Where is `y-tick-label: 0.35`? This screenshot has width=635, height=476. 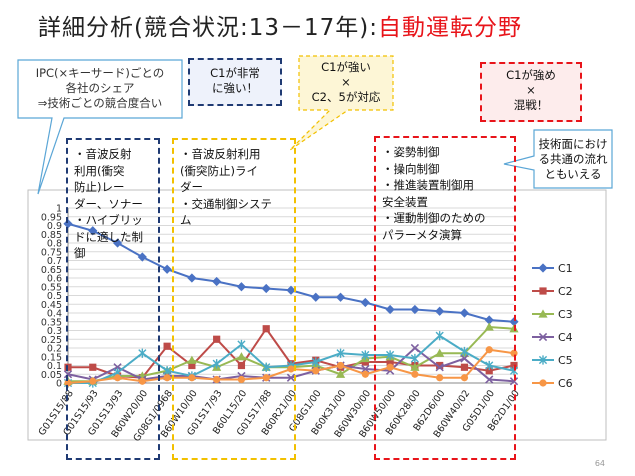
y-tick-label: 0.35 is located at coordinates (51, 322).